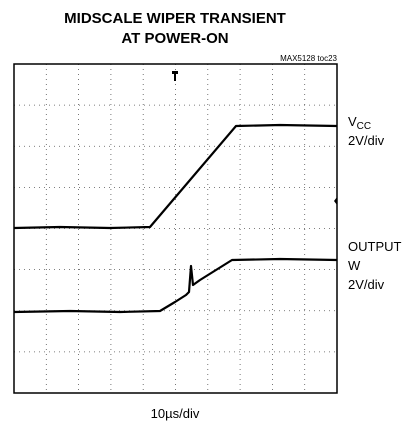 This screenshot has width=404, height=427. Describe the element at coordinates (175, 285) in the screenshot. I see `output-trace` at that location.